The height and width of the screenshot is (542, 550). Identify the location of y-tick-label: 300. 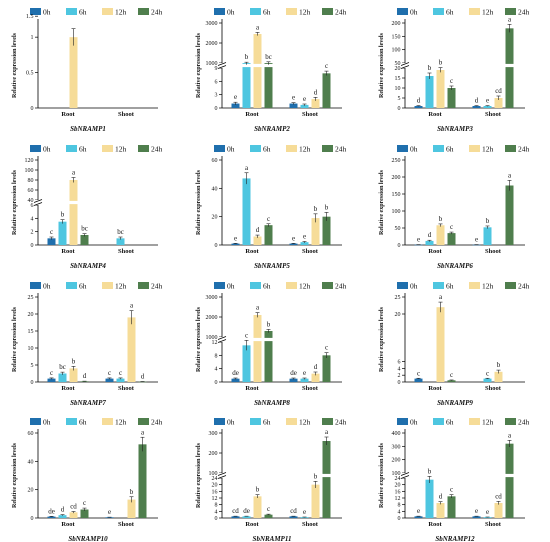
(213, 434).